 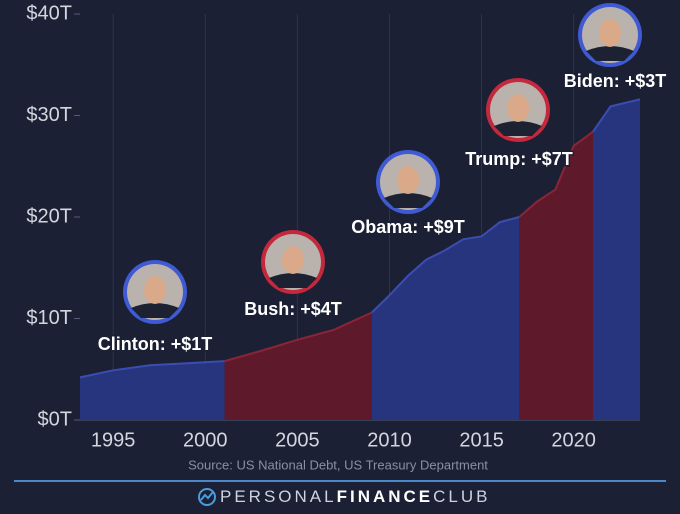 I want to click on y-tick-label: $30T, so click(x=49, y=115).